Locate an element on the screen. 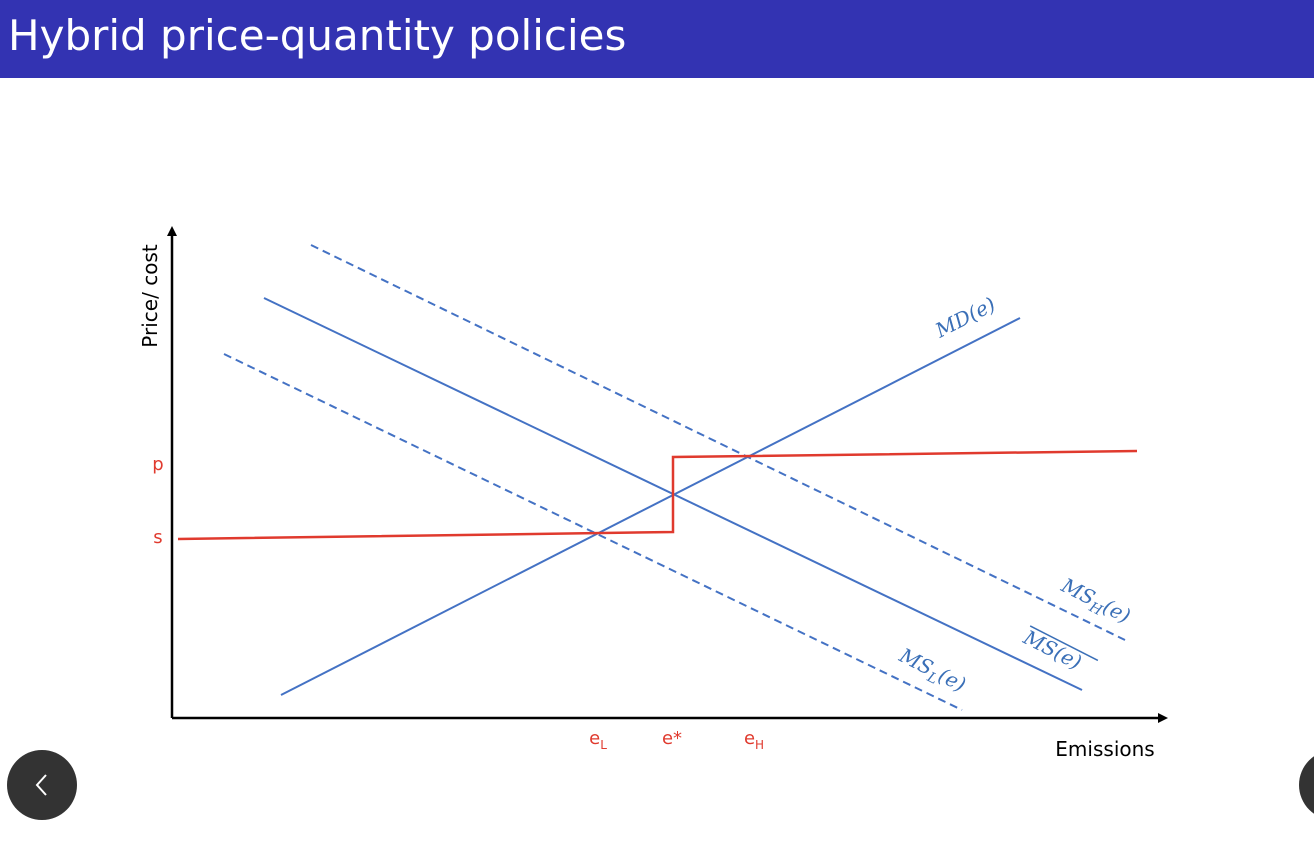 Image resolution: width=1314 pixels, height=866 pixels. x-tick-label: eH is located at coordinates (754, 740).